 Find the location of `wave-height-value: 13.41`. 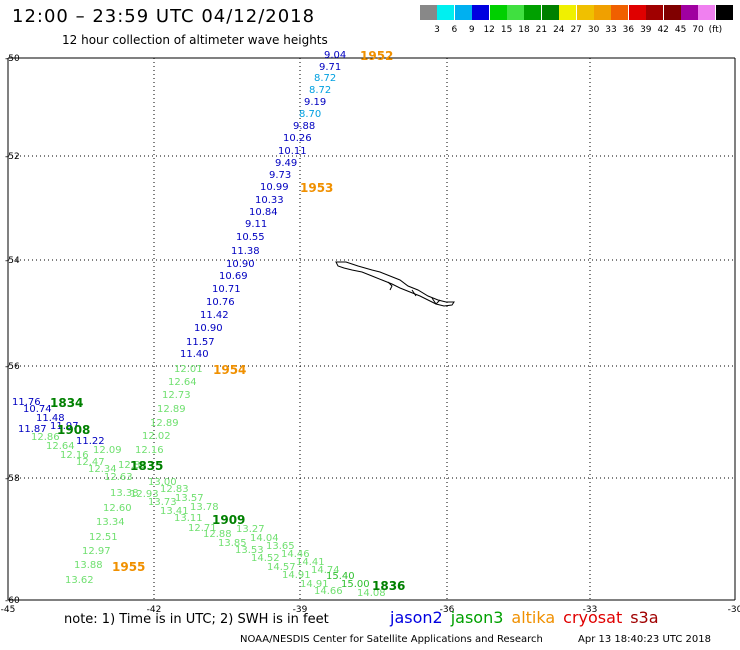

wave-height-value: 13.41 is located at coordinates (174, 511).